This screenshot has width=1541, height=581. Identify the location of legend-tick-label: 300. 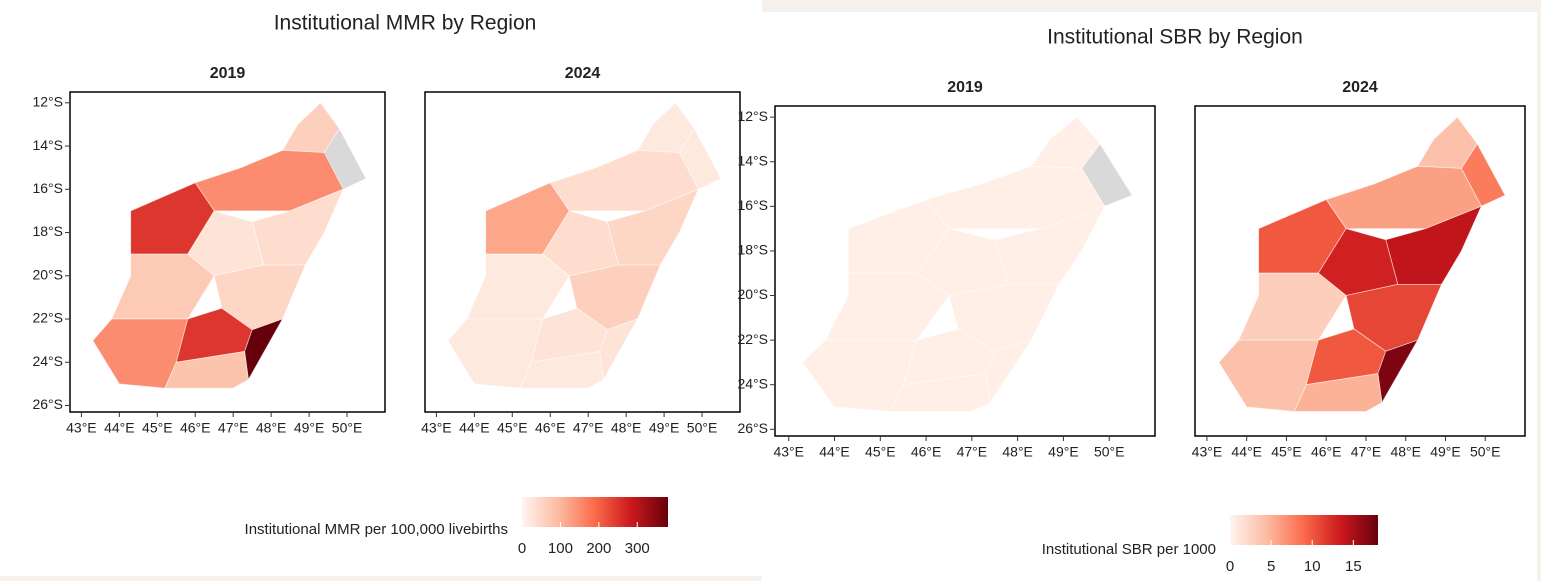
(637, 548).